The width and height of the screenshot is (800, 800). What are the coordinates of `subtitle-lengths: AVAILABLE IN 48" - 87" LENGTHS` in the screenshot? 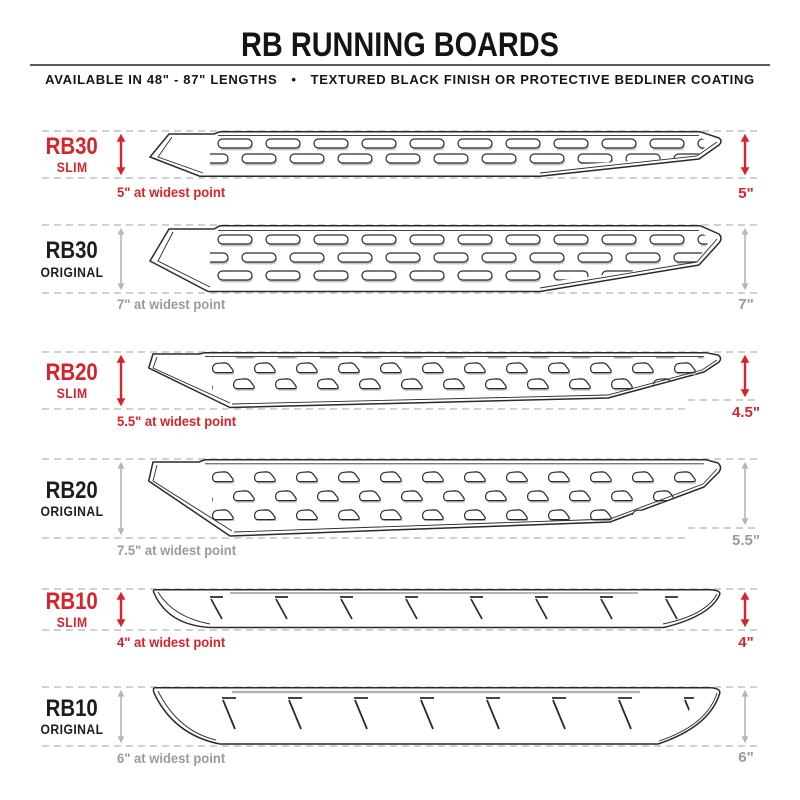 It's located at (161, 79).